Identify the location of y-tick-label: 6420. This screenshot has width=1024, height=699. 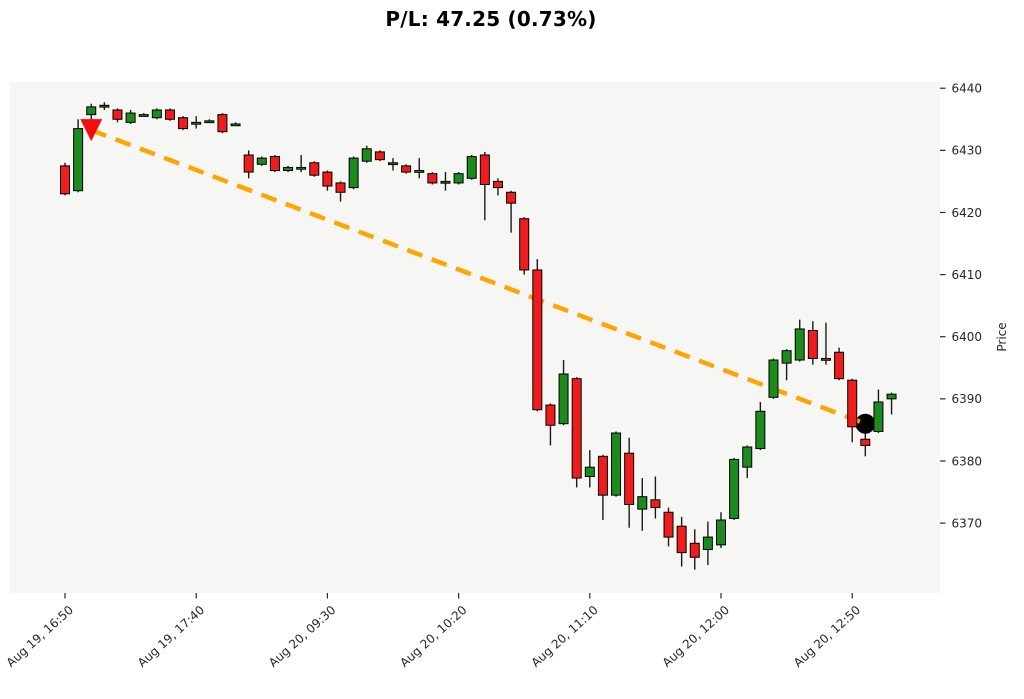
(967, 213).